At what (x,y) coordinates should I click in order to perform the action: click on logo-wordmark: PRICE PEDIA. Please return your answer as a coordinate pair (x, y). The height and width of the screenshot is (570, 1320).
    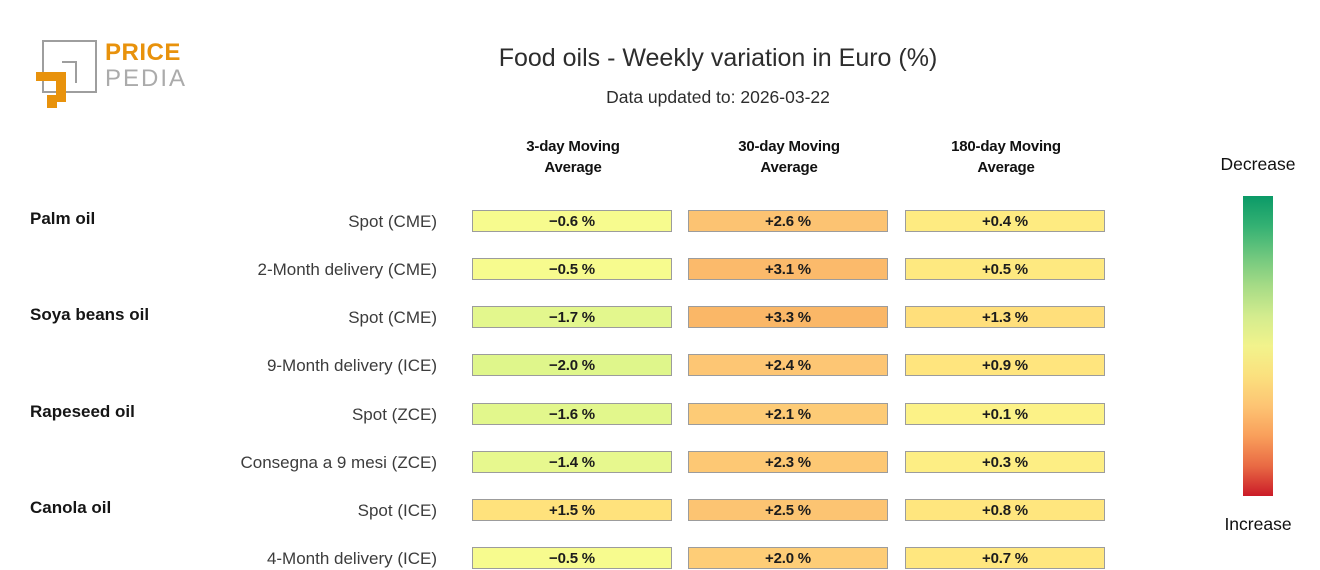
    Looking at the image, I should click on (146, 66).